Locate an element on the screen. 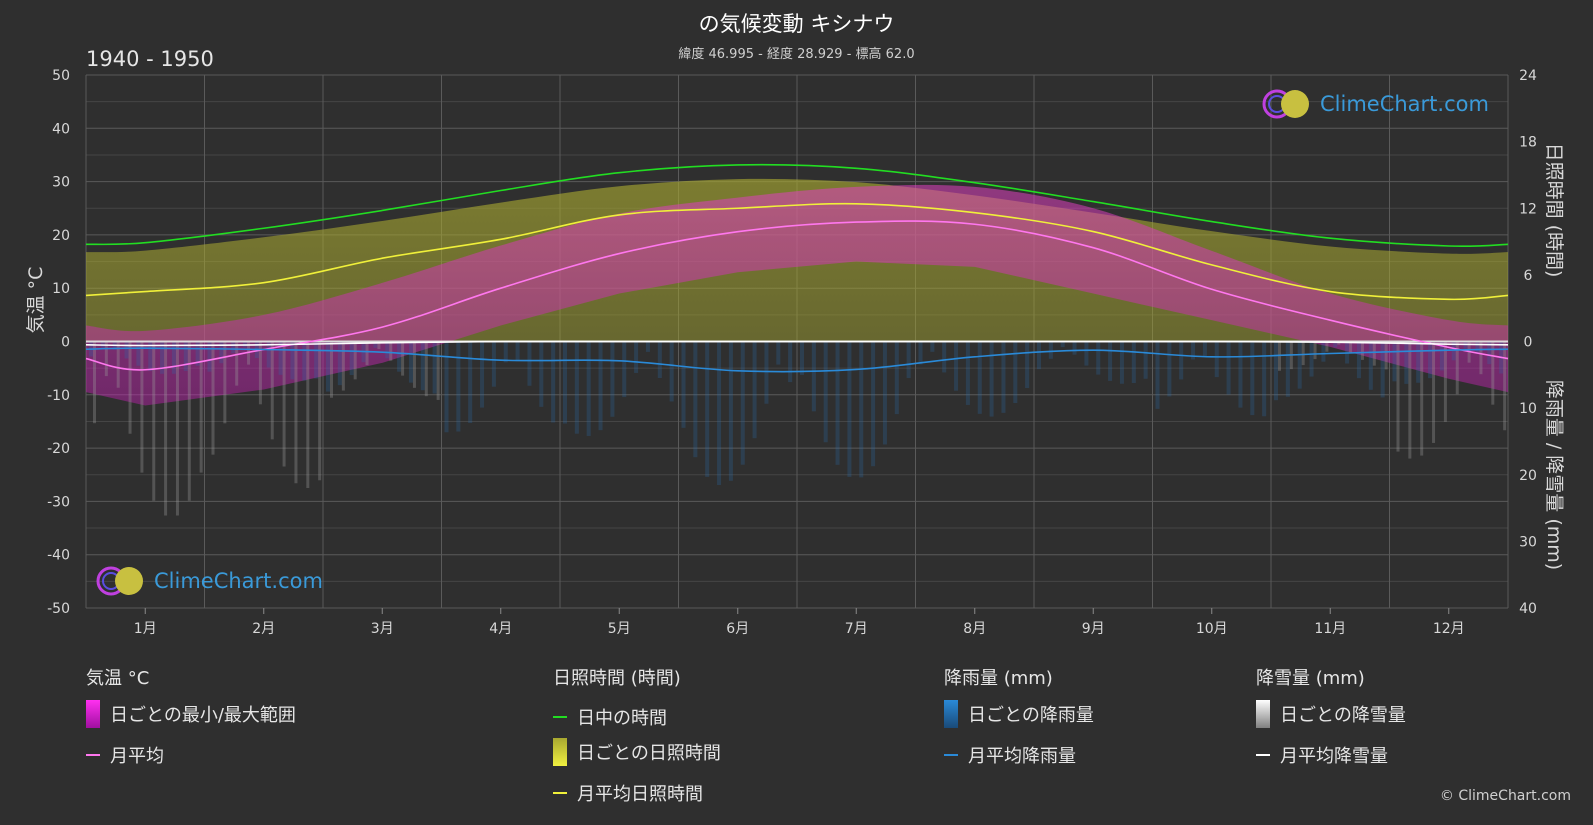  right-axis-bottom-label: 降雨量 / 降雪量 (mm) is located at coordinates (1554, 475).